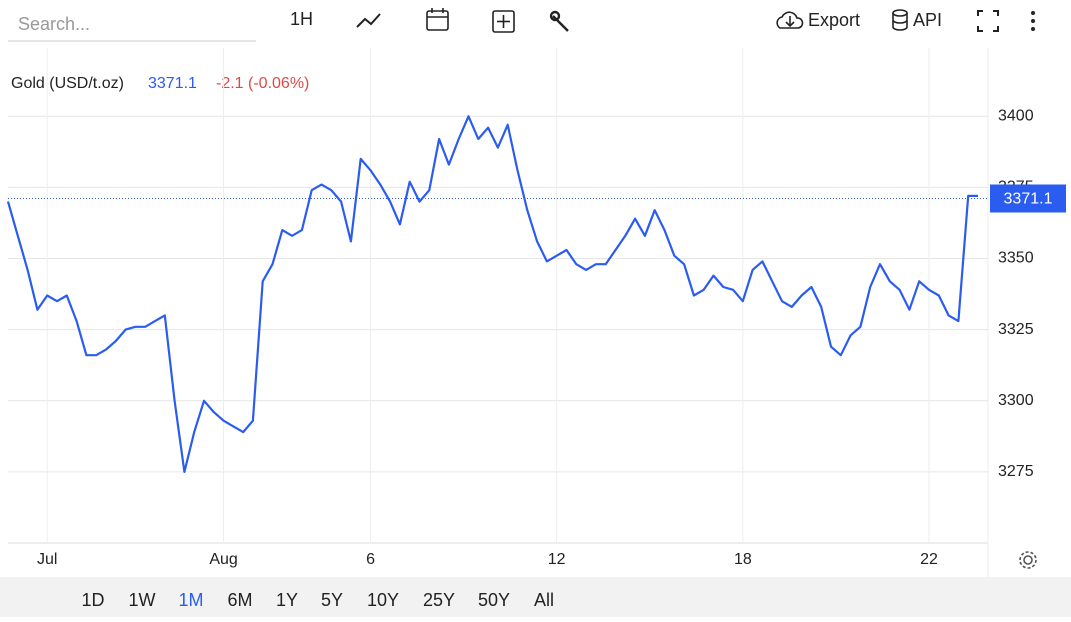 This screenshot has width=1071, height=622. I want to click on fullscreen-icon, so click(988, 21).